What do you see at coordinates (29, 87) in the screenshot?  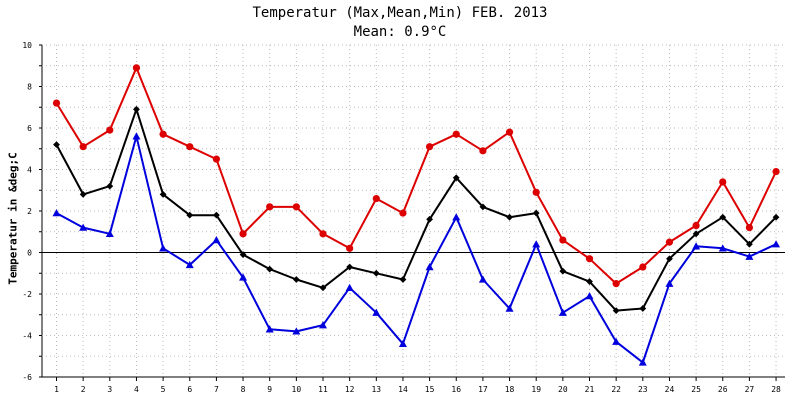 I see `y-tick-label: 8` at bounding box center [29, 87].